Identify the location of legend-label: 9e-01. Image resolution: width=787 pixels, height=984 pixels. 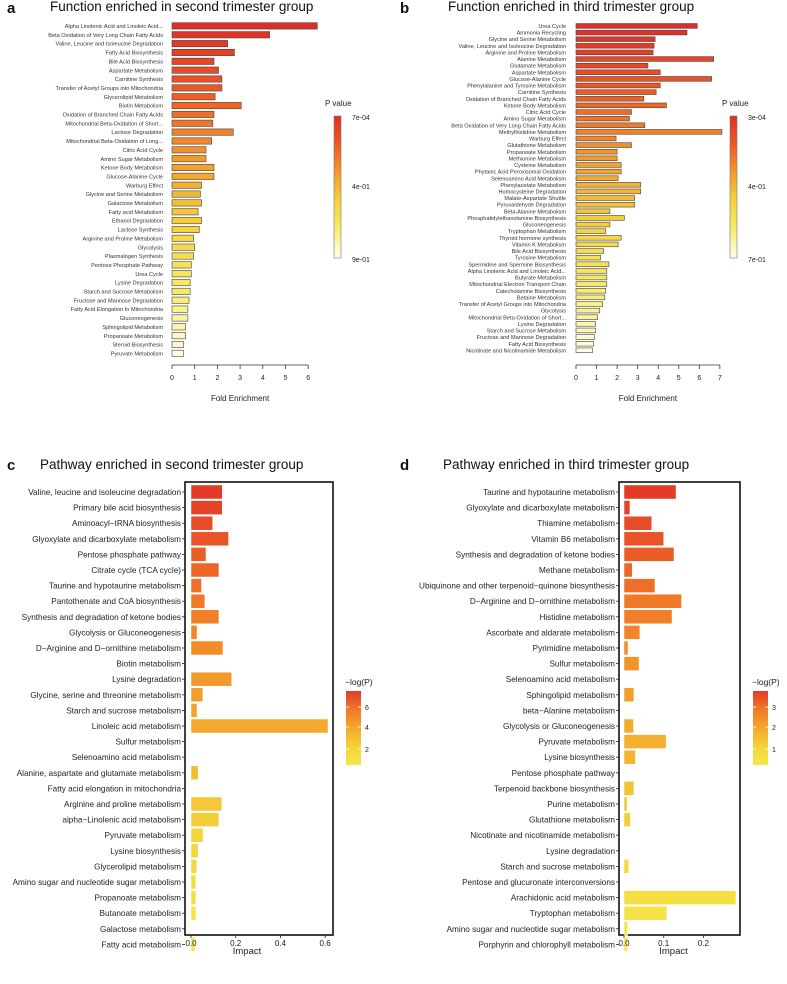
(361, 260).